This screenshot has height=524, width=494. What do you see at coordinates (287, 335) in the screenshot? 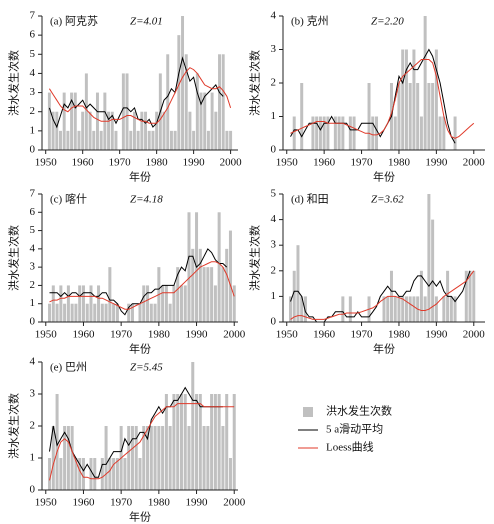
I see `x-tick-label: 1950` at bounding box center [287, 335].